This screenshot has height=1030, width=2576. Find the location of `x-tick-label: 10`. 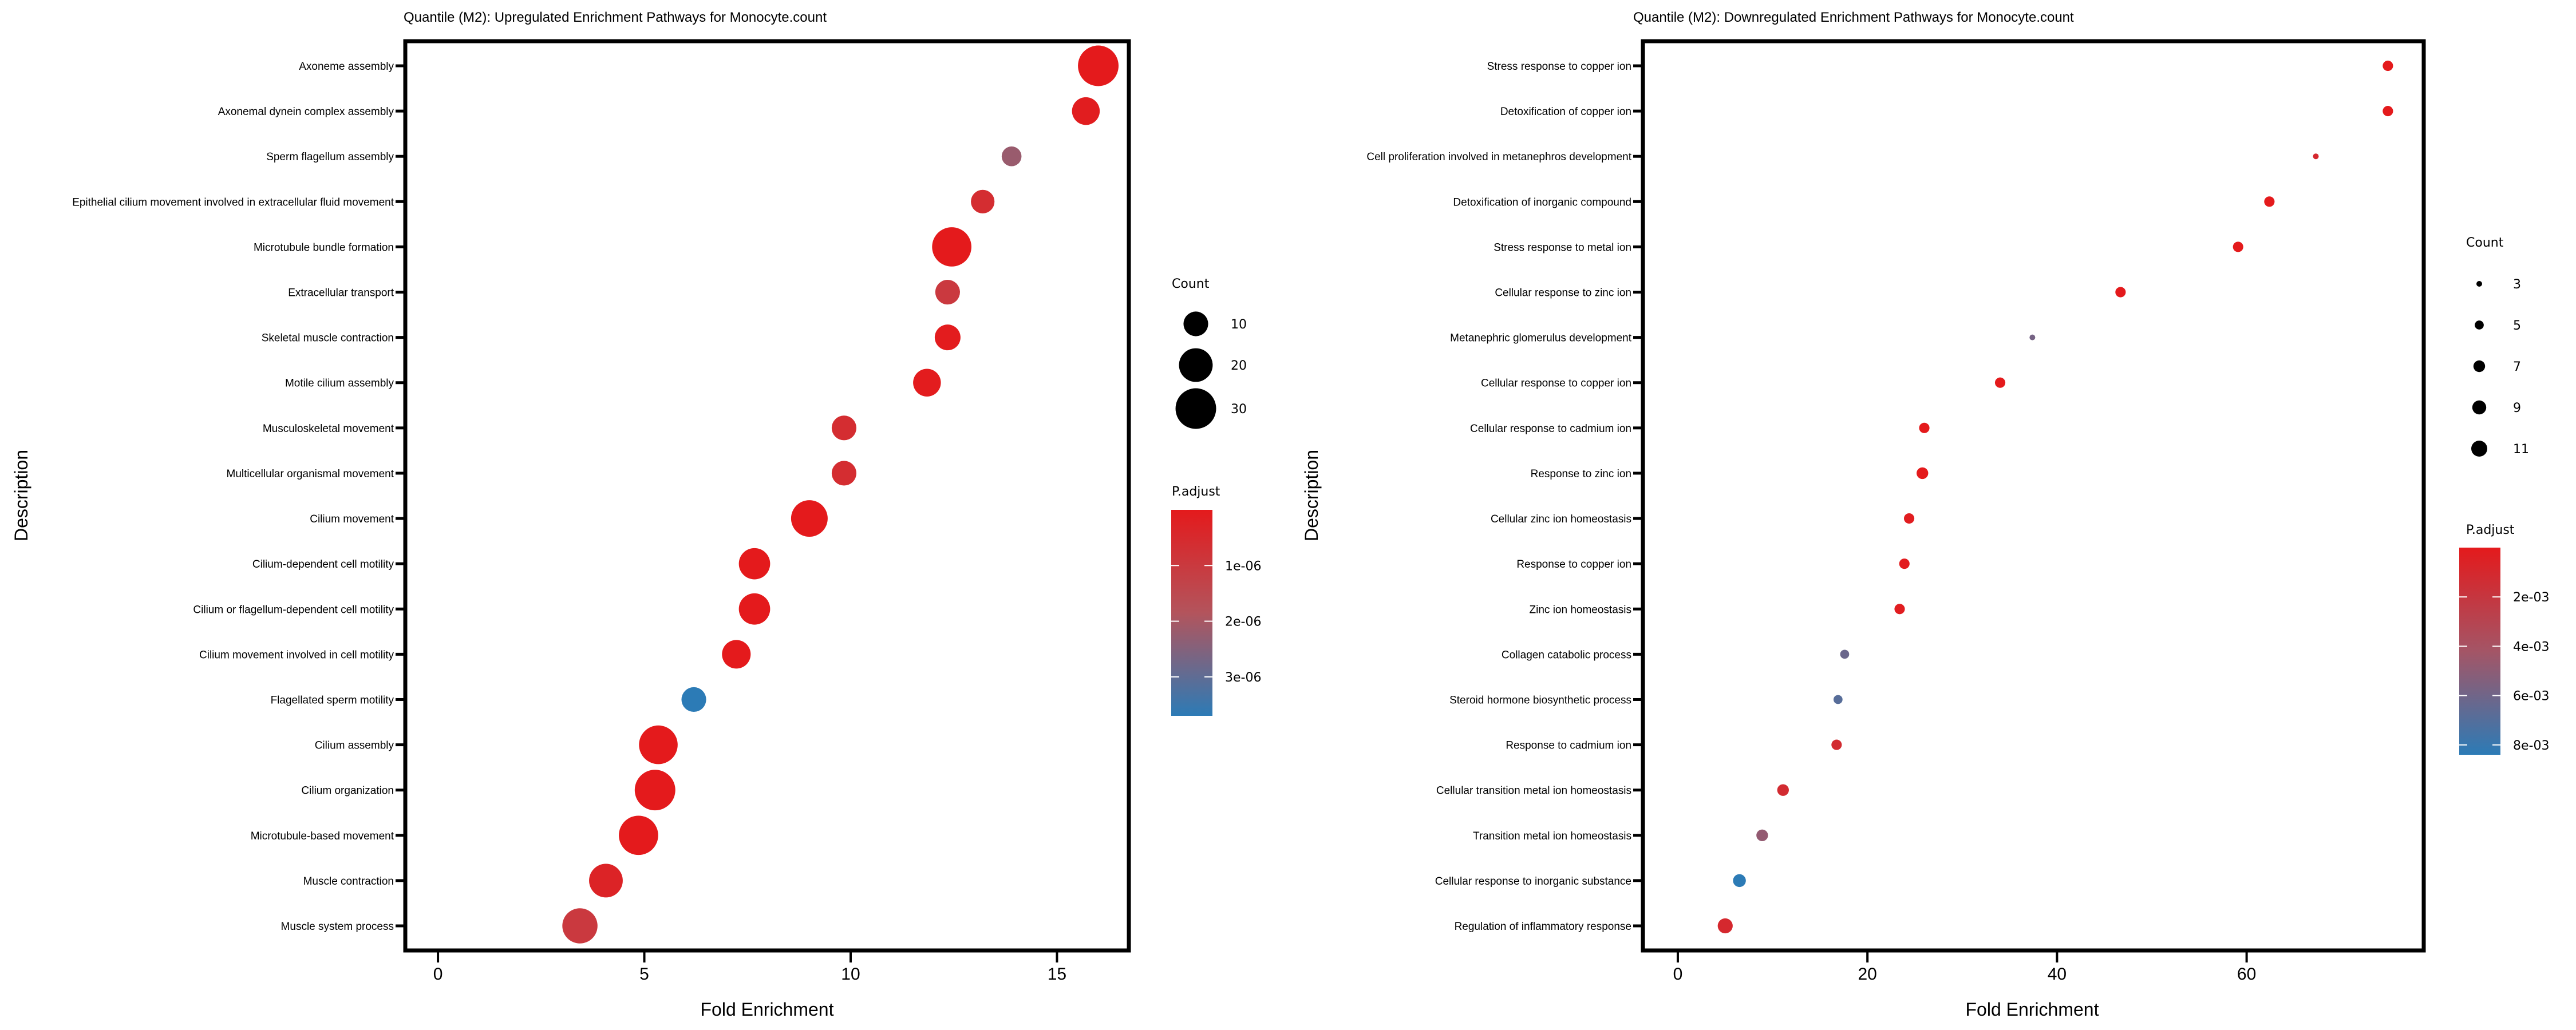

x-tick-label: 10 is located at coordinates (850, 974).